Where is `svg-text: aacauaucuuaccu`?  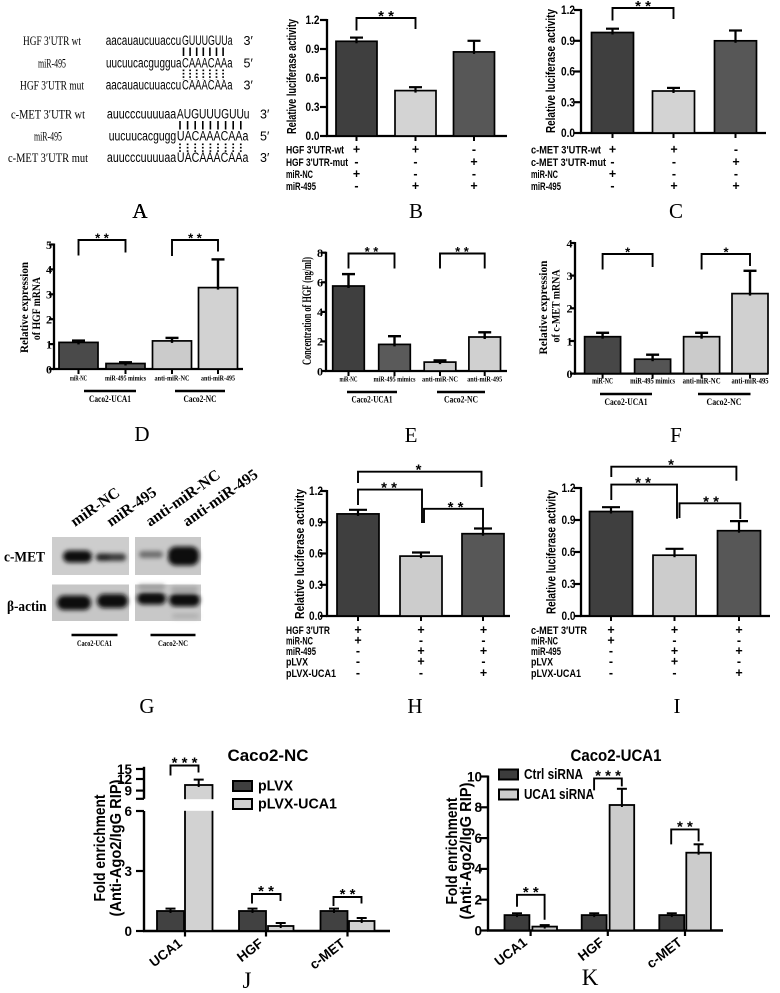 svg-text: aacauaucuuaccu is located at coordinates (144, 40).